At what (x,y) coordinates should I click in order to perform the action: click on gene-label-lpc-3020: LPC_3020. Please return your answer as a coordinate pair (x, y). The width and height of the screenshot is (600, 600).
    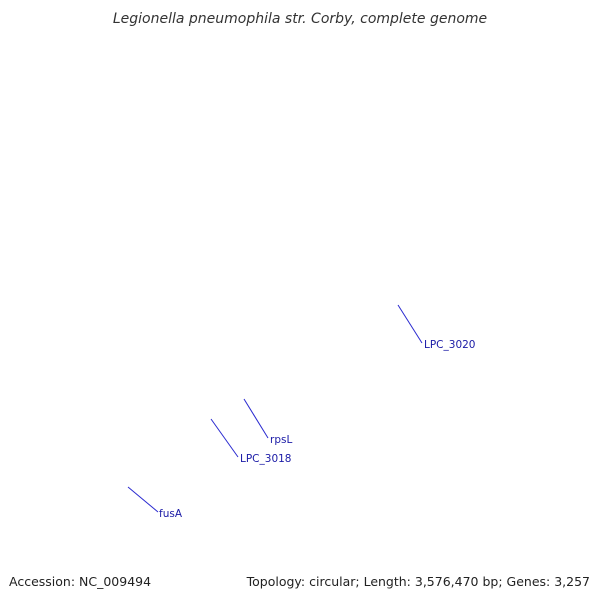
    Looking at the image, I should click on (450, 345).